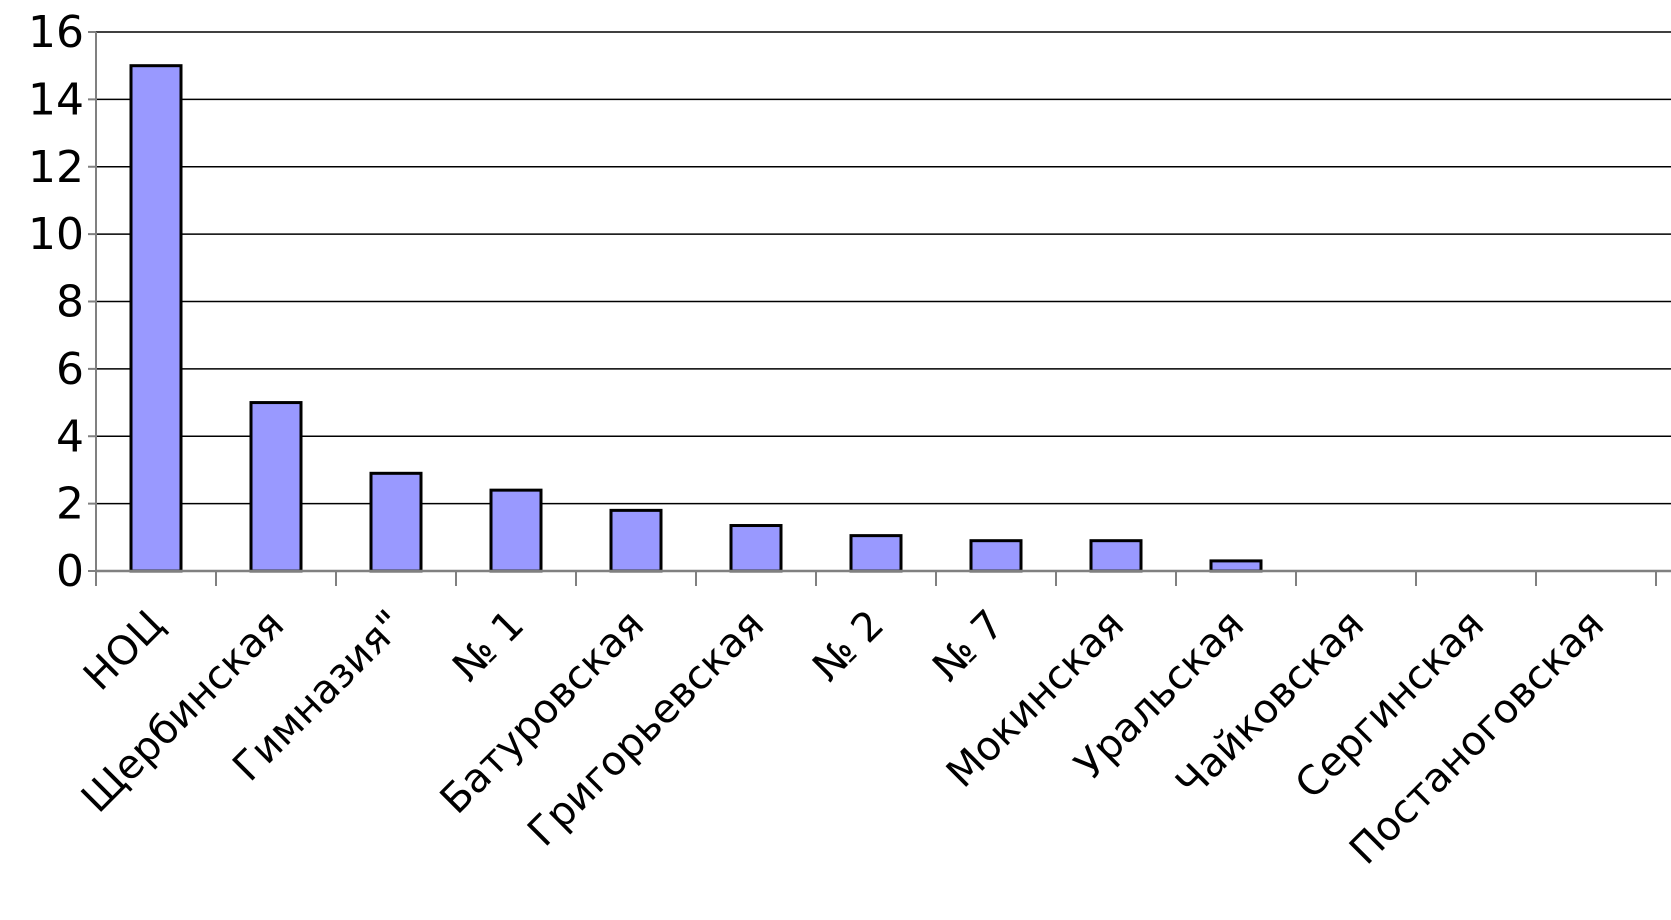 This screenshot has height=920, width=1671. Describe the element at coordinates (70, 504) in the screenshot. I see `y-tick-label: 2` at that location.